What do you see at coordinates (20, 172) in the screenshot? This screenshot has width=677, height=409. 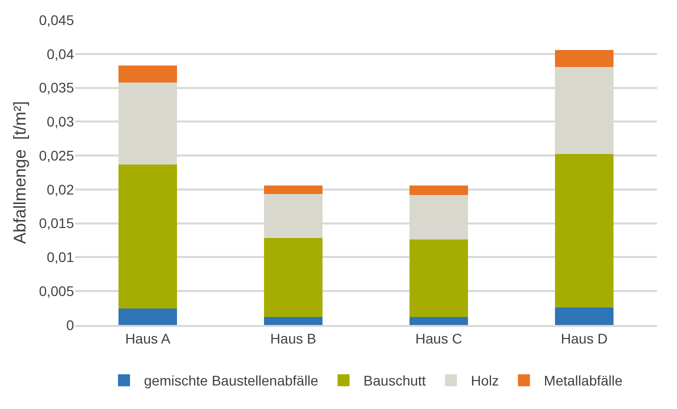 I see `y-axis-title: Abfallmenge [t/m²]` at bounding box center [20, 172].